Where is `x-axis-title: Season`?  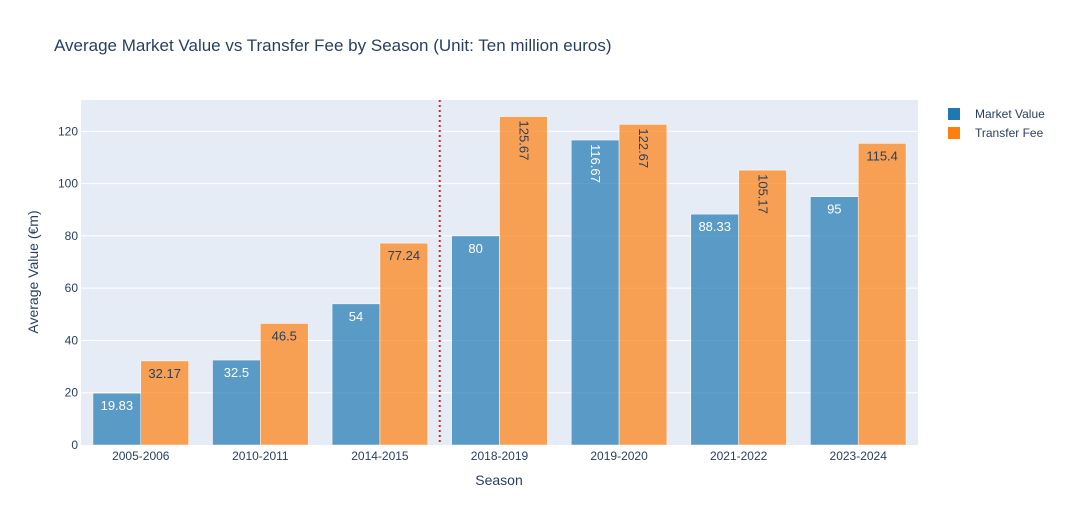 x-axis-title: Season is located at coordinates (498, 480).